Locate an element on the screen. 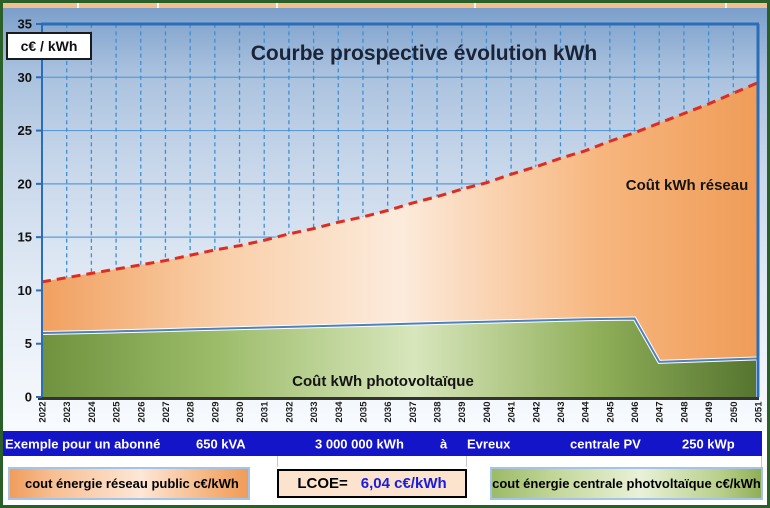  reseau-series-label: Coût kWh réseau is located at coordinates (687, 185).